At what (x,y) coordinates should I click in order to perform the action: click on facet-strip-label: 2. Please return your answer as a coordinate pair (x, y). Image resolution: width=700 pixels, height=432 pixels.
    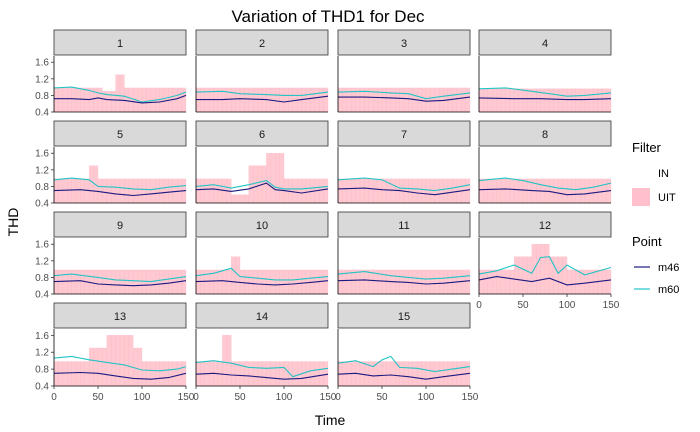
    Looking at the image, I should click on (262, 44).